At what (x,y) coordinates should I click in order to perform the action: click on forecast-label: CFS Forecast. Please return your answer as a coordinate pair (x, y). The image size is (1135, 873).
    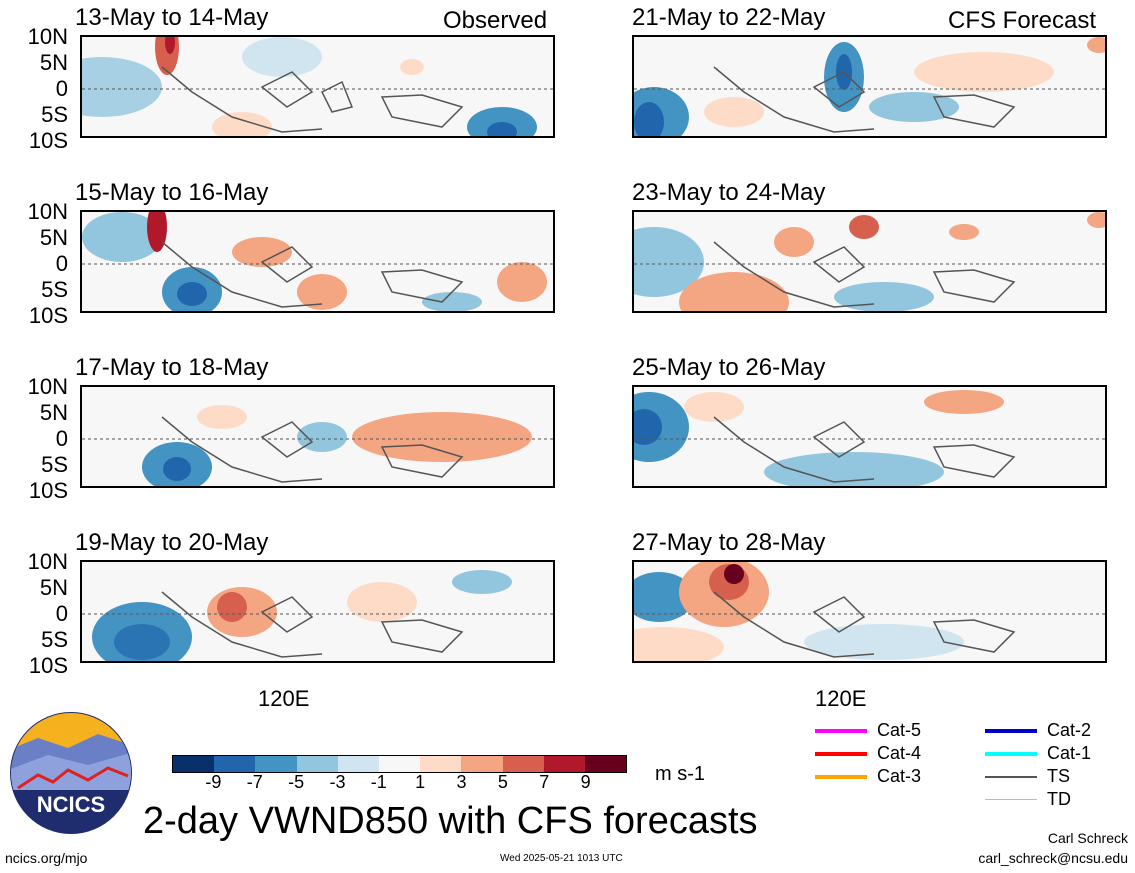
    Looking at the image, I should click on (1022, 20).